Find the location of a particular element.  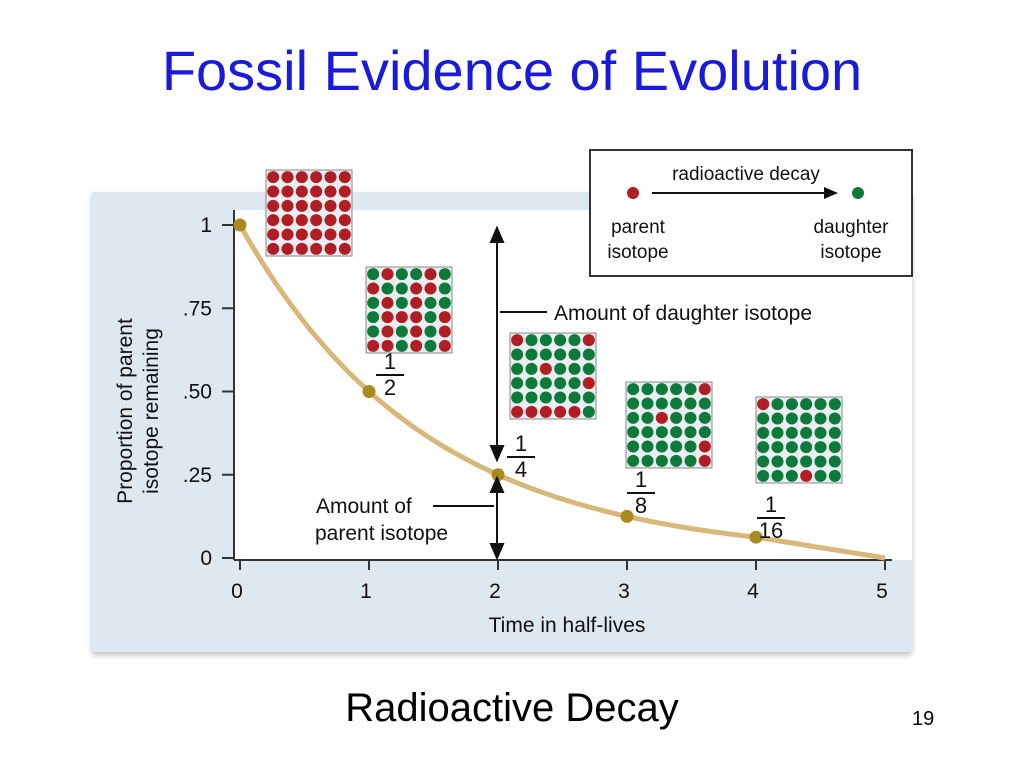

y-tick-label: 1 is located at coordinates (206, 225).